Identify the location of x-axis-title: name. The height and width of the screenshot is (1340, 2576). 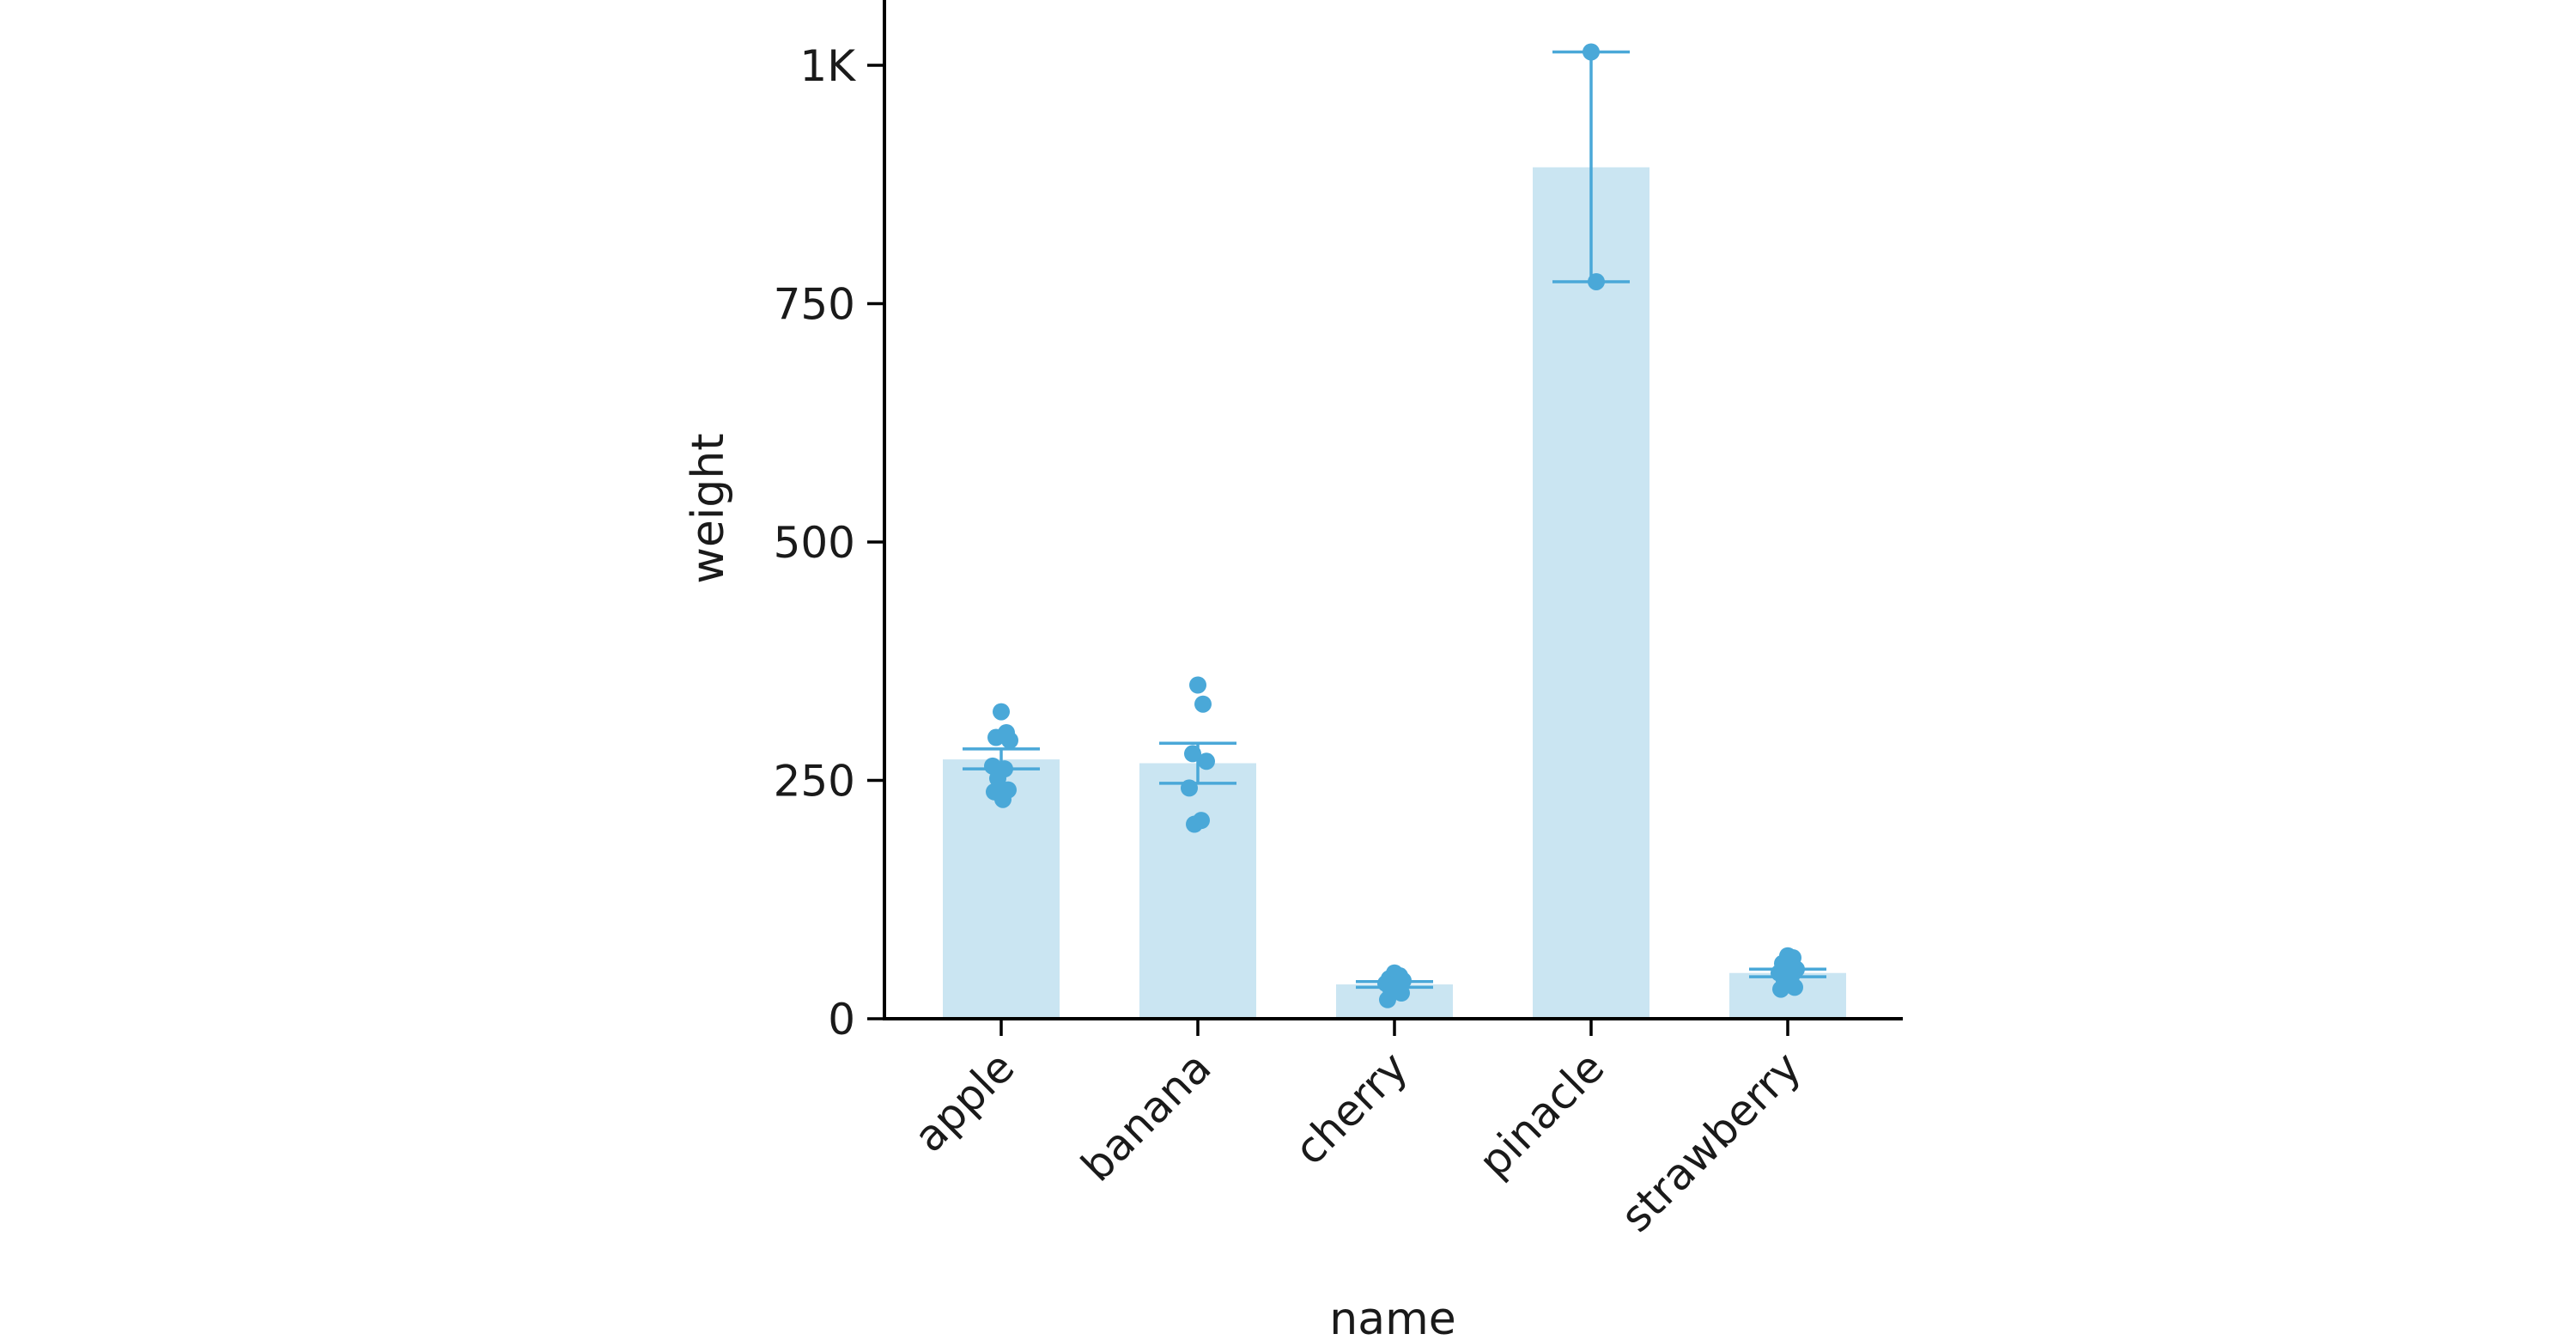
(1392, 1317).